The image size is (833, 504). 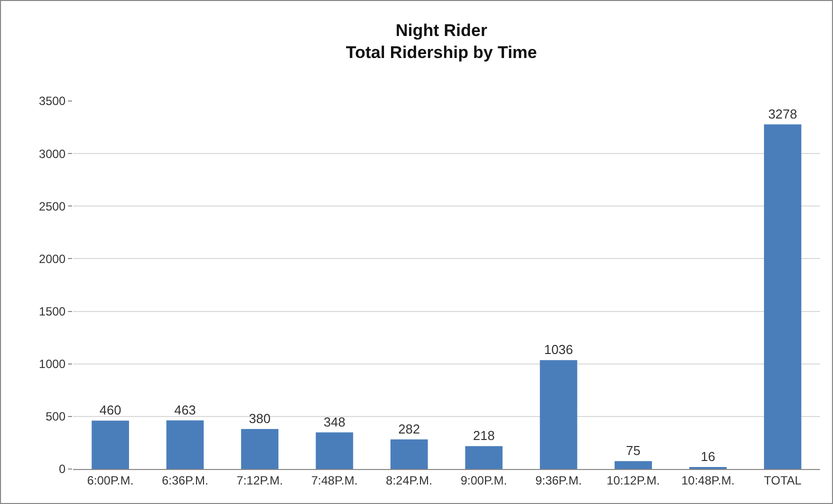 What do you see at coordinates (484, 436) in the screenshot?
I see `data-label: 218` at bounding box center [484, 436].